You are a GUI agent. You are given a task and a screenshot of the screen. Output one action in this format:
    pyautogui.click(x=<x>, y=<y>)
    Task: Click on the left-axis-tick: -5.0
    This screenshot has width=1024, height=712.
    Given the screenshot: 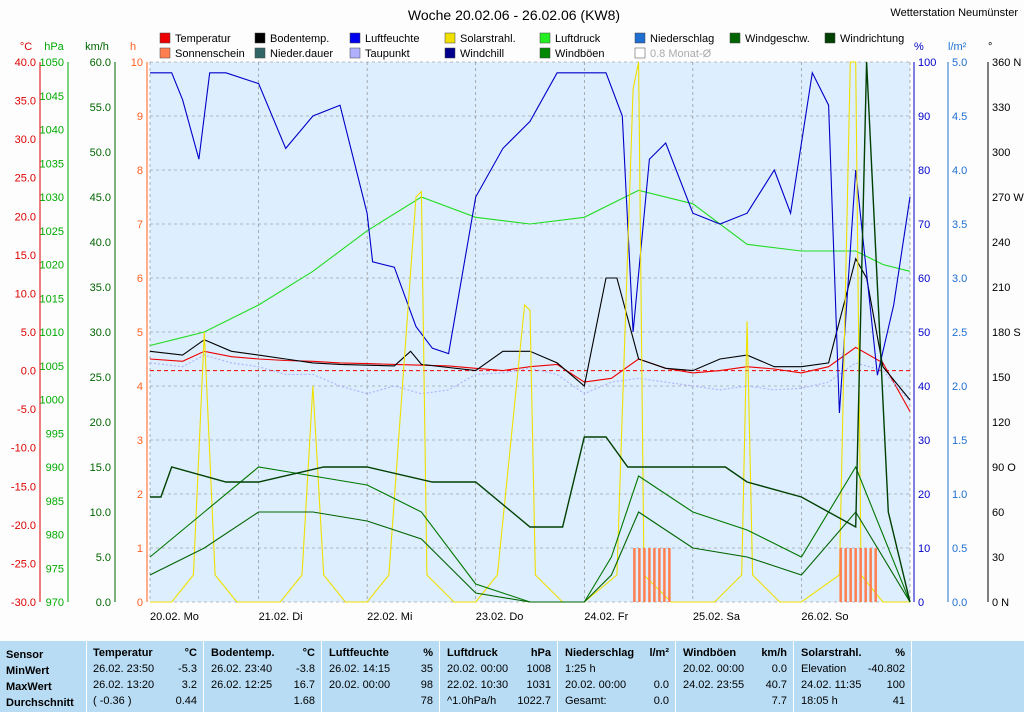 What is the action you would take?
    pyautogui.click(x=26, y=410)
    